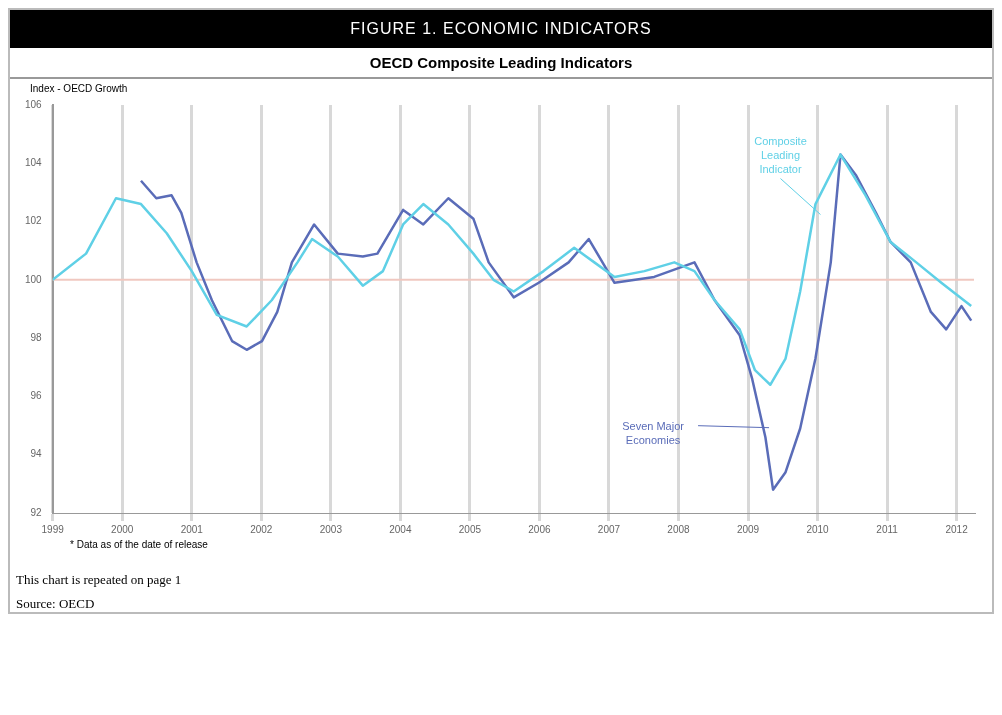  Describe the element at coordinates (501, 29) in the screenshot. I see `chart-title: FIGURE 1. ECONOMIC INDICATORS` at that location.